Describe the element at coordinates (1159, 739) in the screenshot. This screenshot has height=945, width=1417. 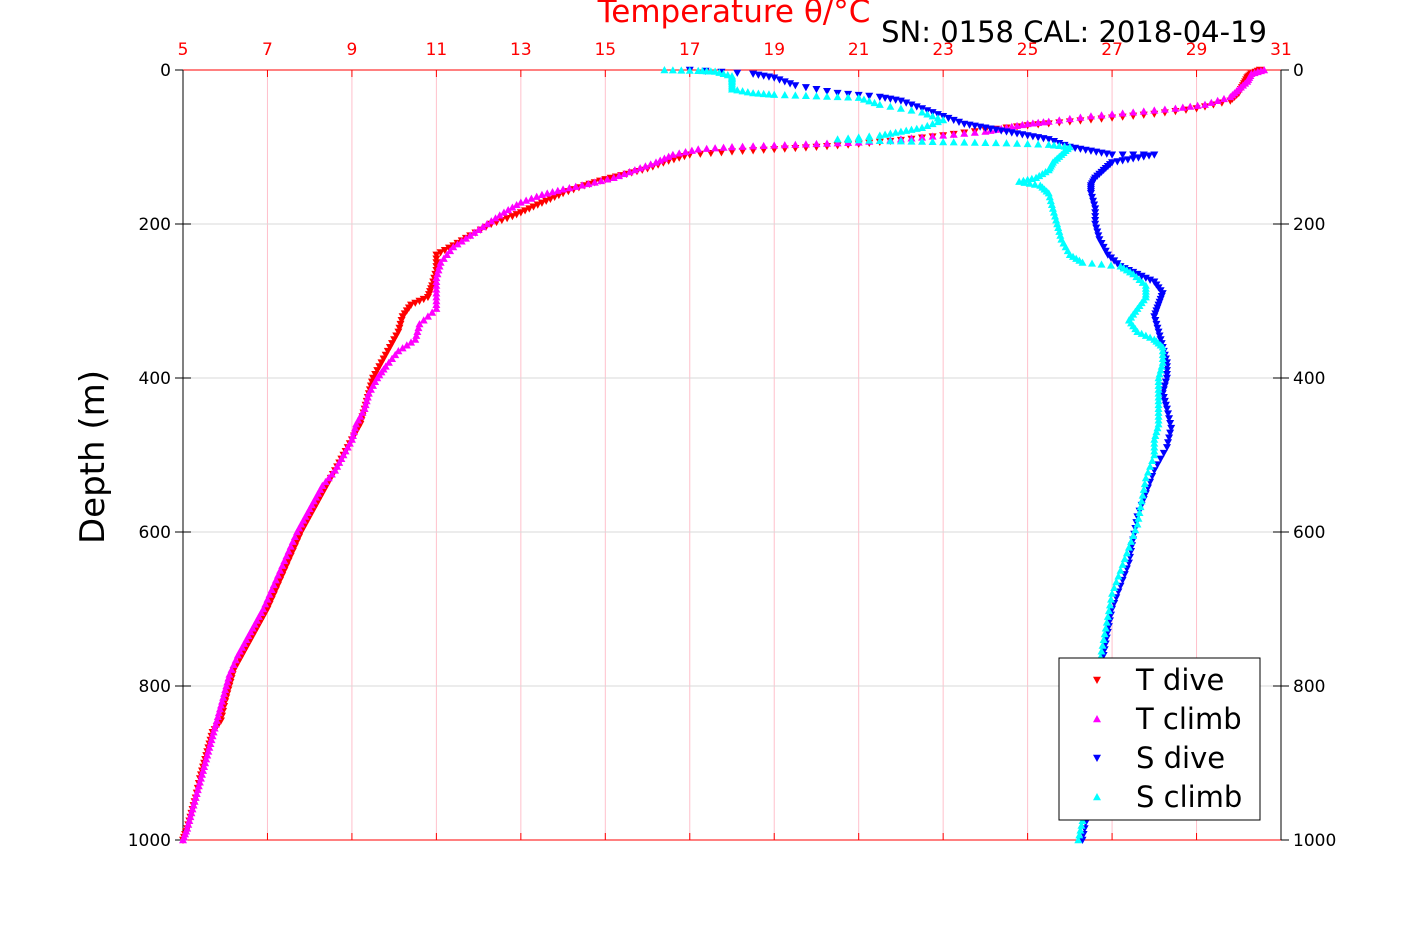
I see `legend: T dive T climb S dive S climb` at that location.